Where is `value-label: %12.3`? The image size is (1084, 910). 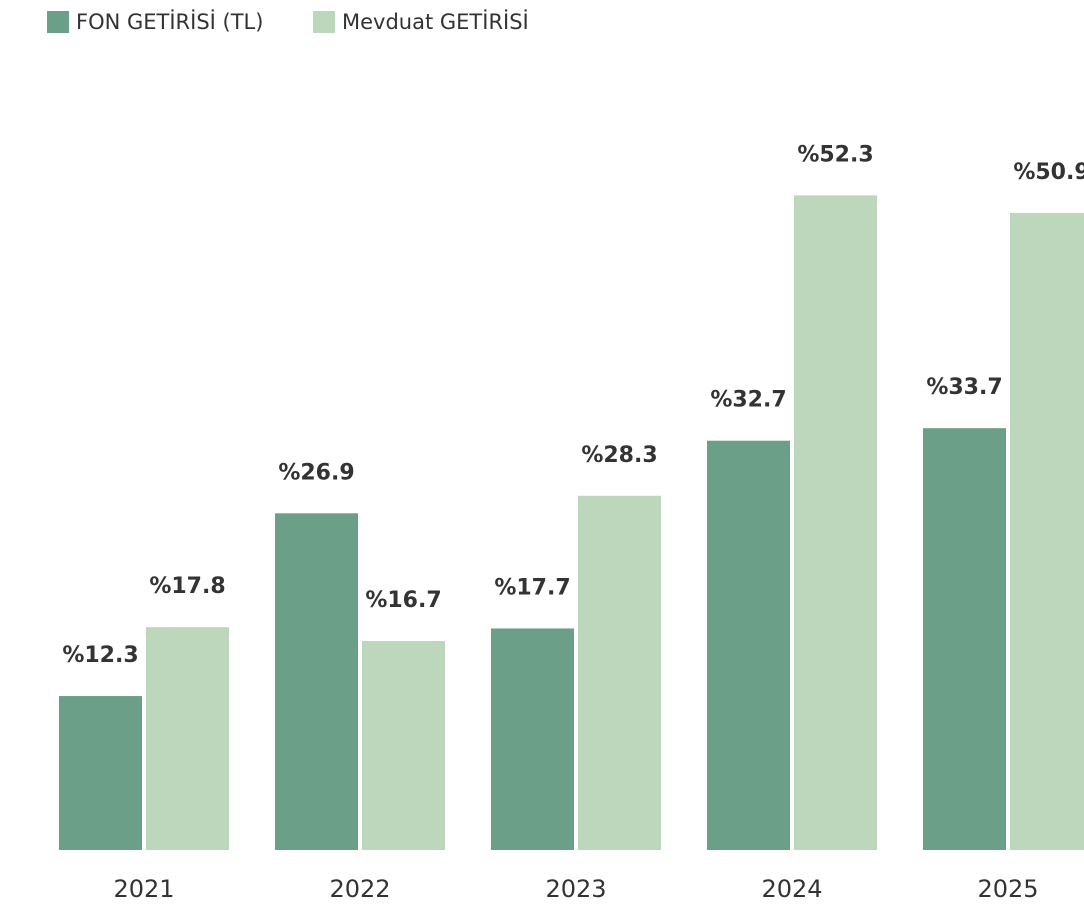
value-label: %12.3 is located at coordinates (100, 655).